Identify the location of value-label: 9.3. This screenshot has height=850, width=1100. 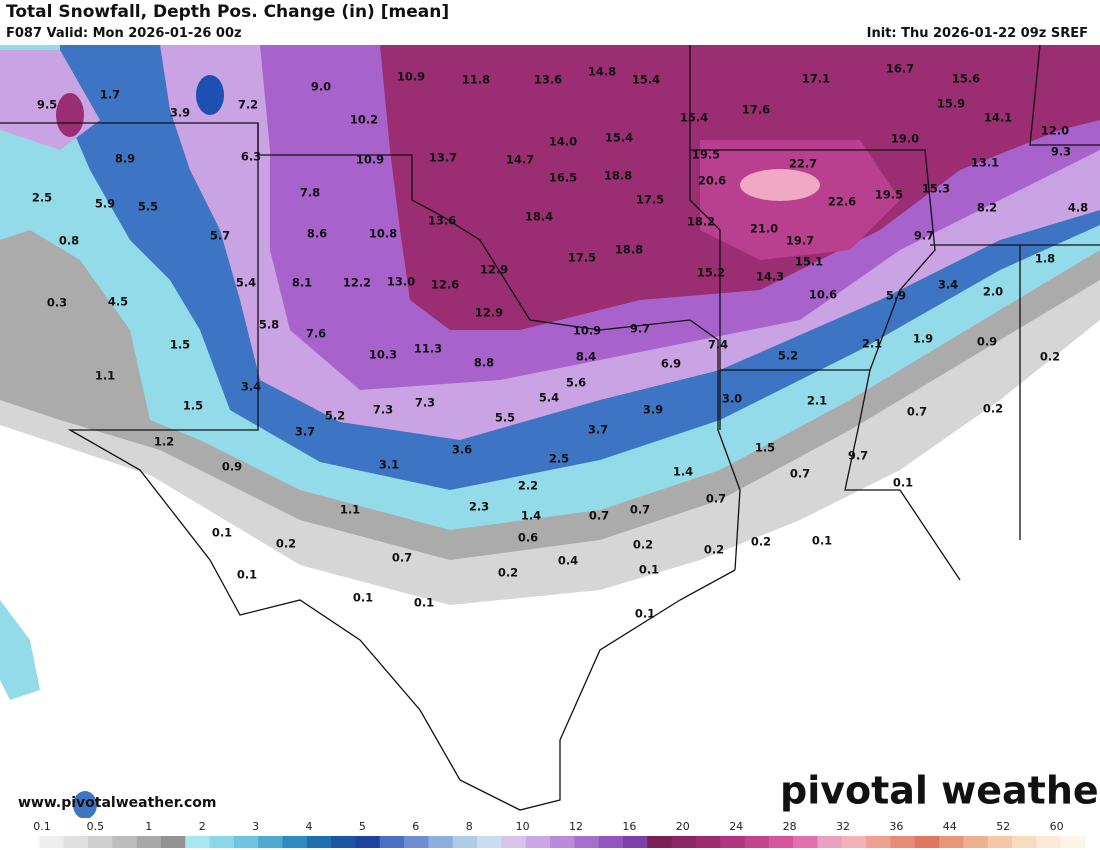
(1061, 152).